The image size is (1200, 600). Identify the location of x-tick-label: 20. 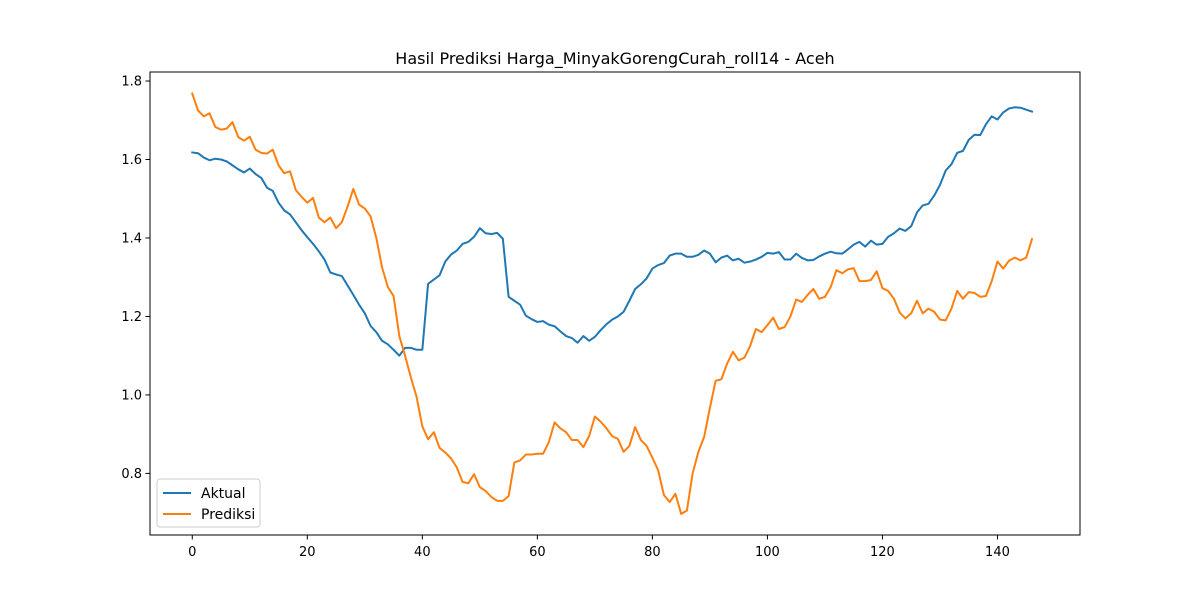
(307, 552).